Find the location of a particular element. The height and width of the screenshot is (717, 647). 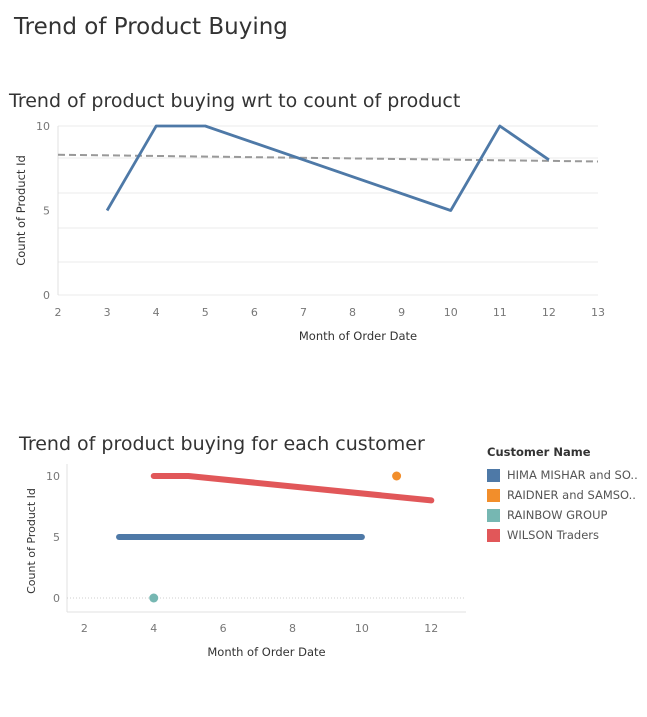

x-tick-label: 9 is located at coordinates (401, 312).